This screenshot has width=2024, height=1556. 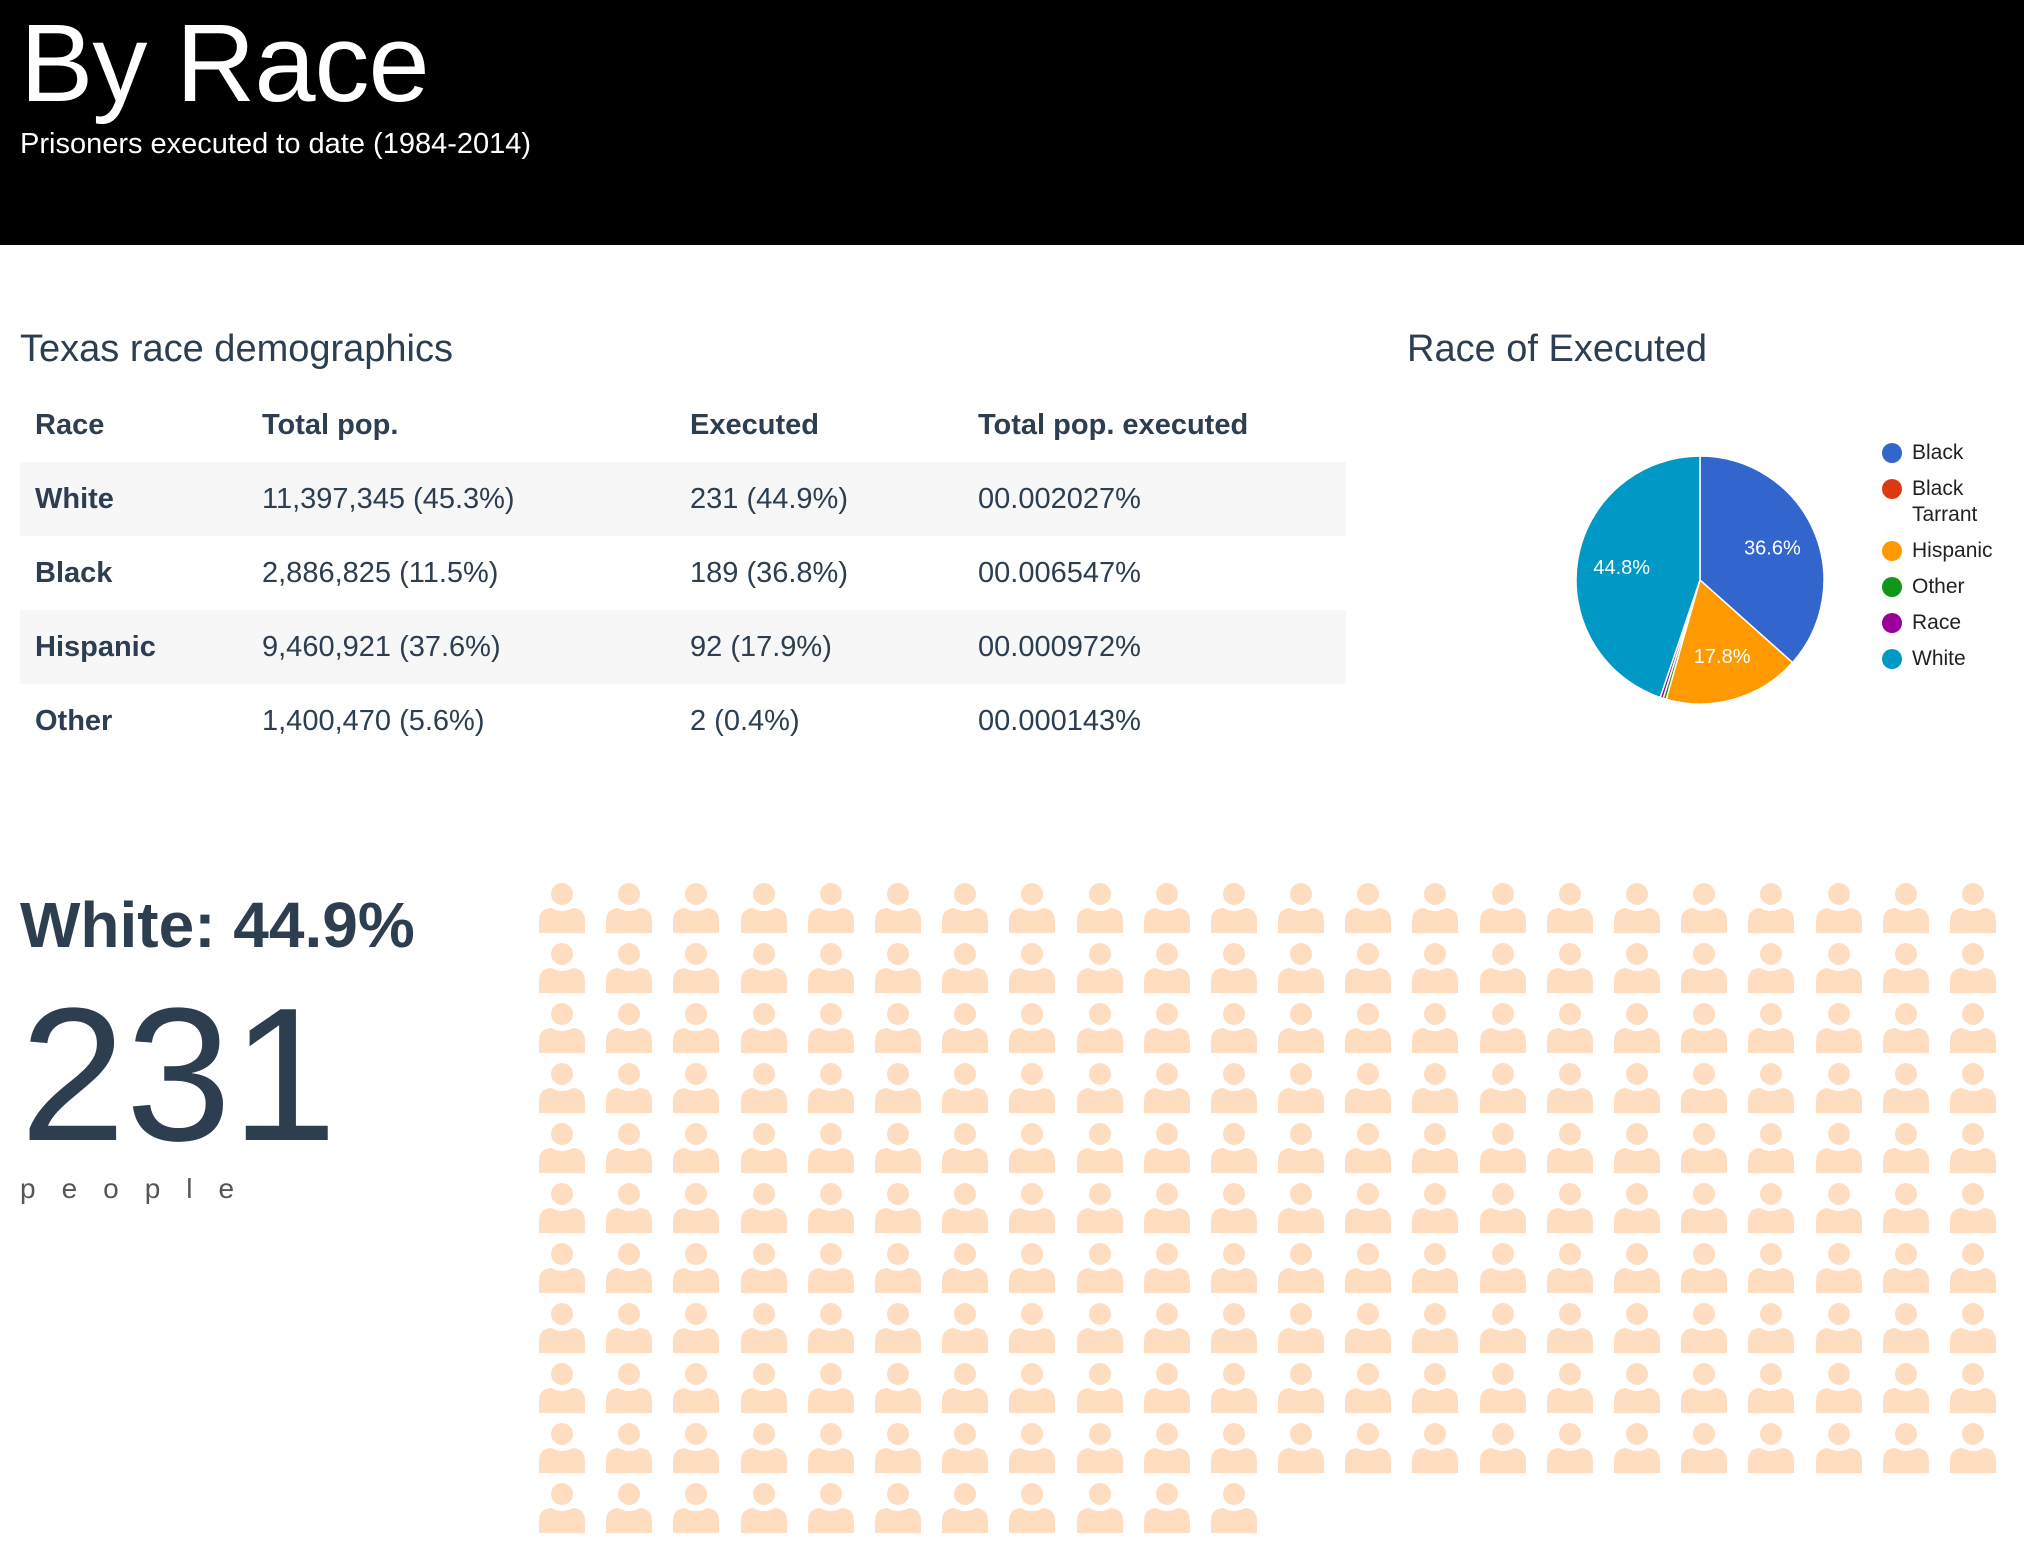 I want to click on race-cell: Other, so click(x=74, y=720).